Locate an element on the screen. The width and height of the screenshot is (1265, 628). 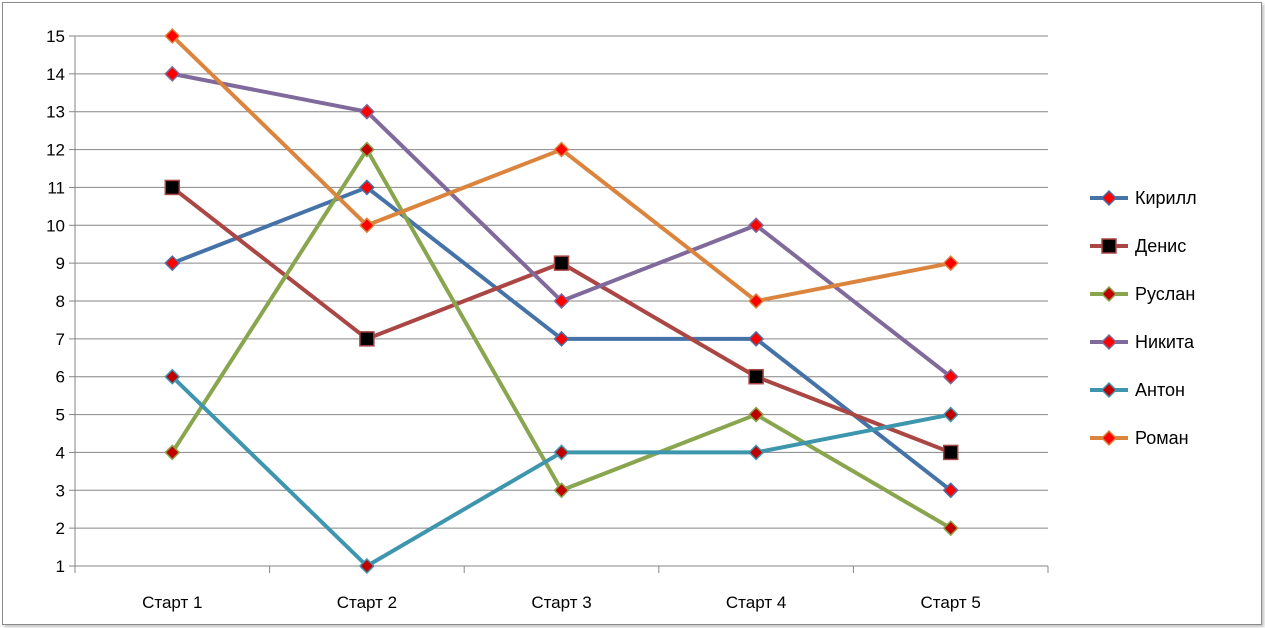
y-tick-label: 12 is located at coordinates (55, 150).